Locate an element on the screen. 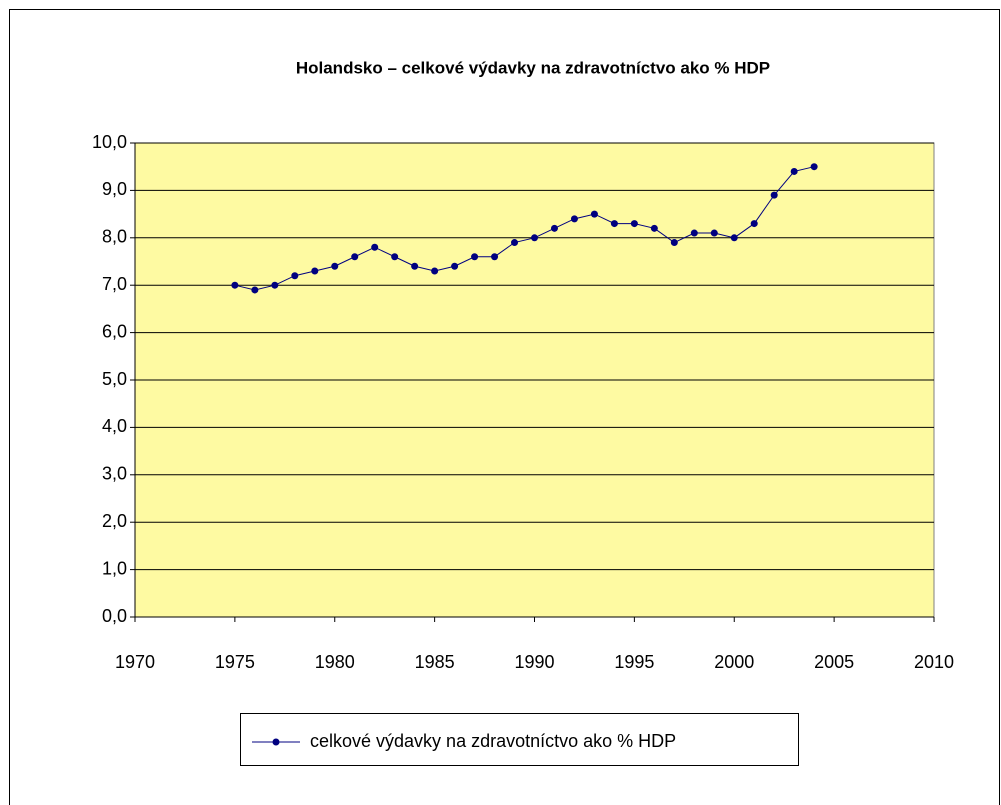 The width and height of the screenshot is (1001, 805). y-tick-label: 5,0 is located at coordinates (114, 379).